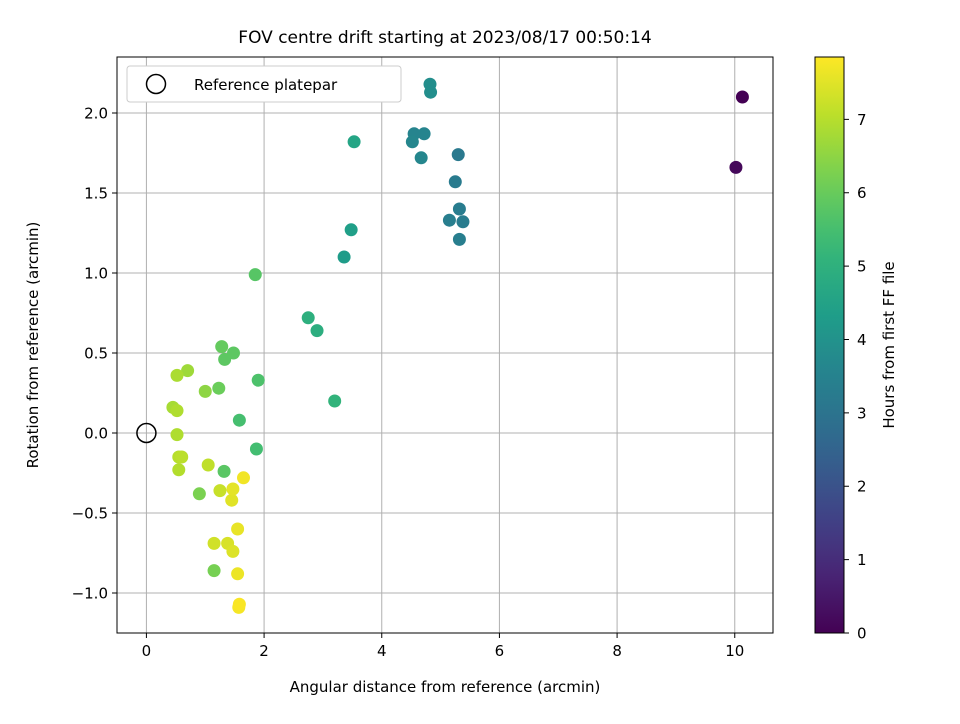  I want to click on y-axis-ticks: −1.0 −0.5 0.0 0.5 1.0 1.5 2.0, so click(94, 354).